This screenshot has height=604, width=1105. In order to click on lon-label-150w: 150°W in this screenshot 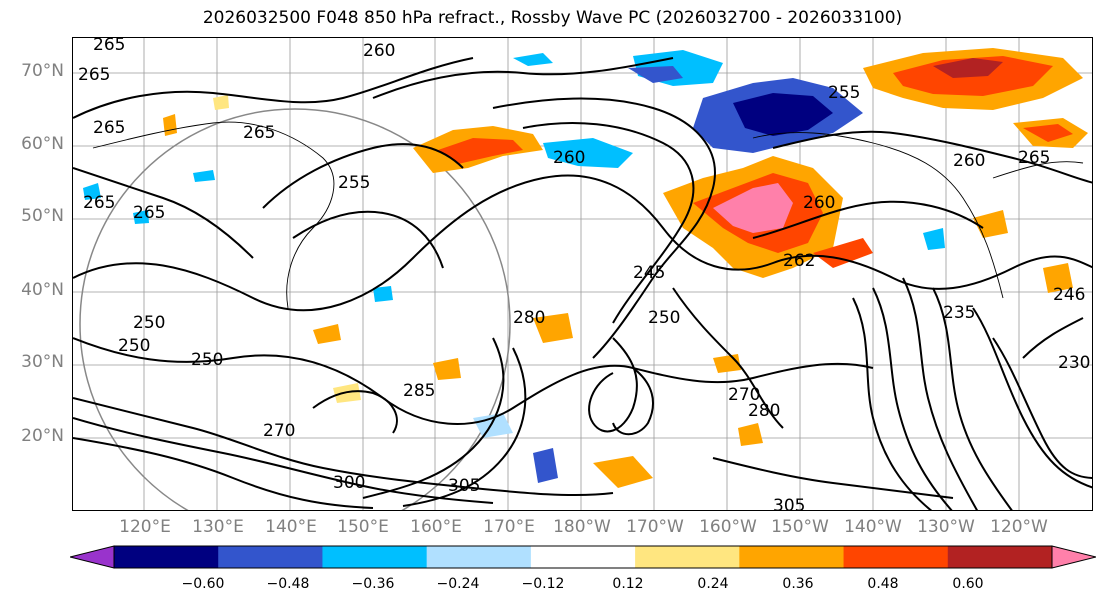, I will do `click(800, 527)`.